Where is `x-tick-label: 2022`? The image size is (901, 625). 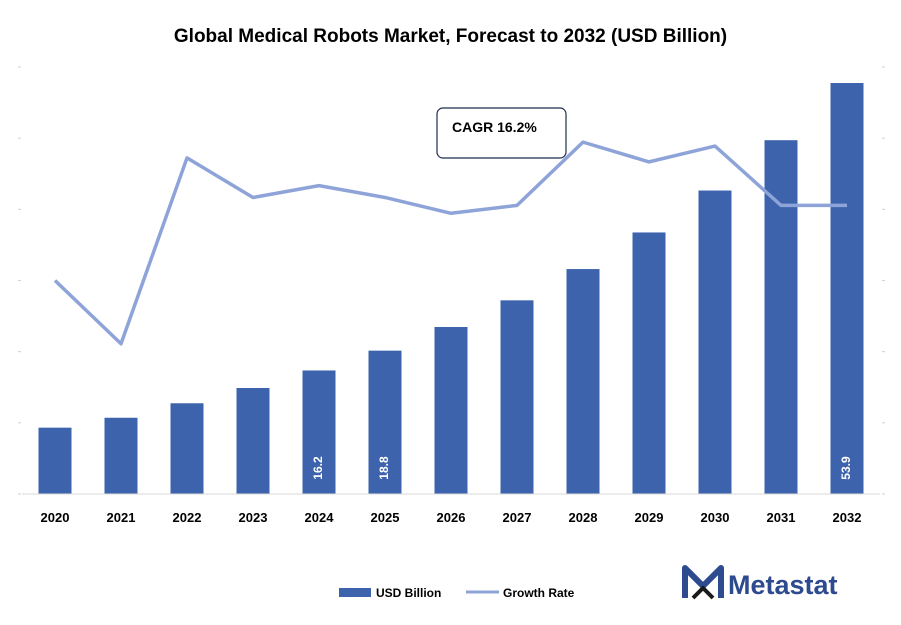
x-tick-label: 2022 is located at coordinates (187, 517).